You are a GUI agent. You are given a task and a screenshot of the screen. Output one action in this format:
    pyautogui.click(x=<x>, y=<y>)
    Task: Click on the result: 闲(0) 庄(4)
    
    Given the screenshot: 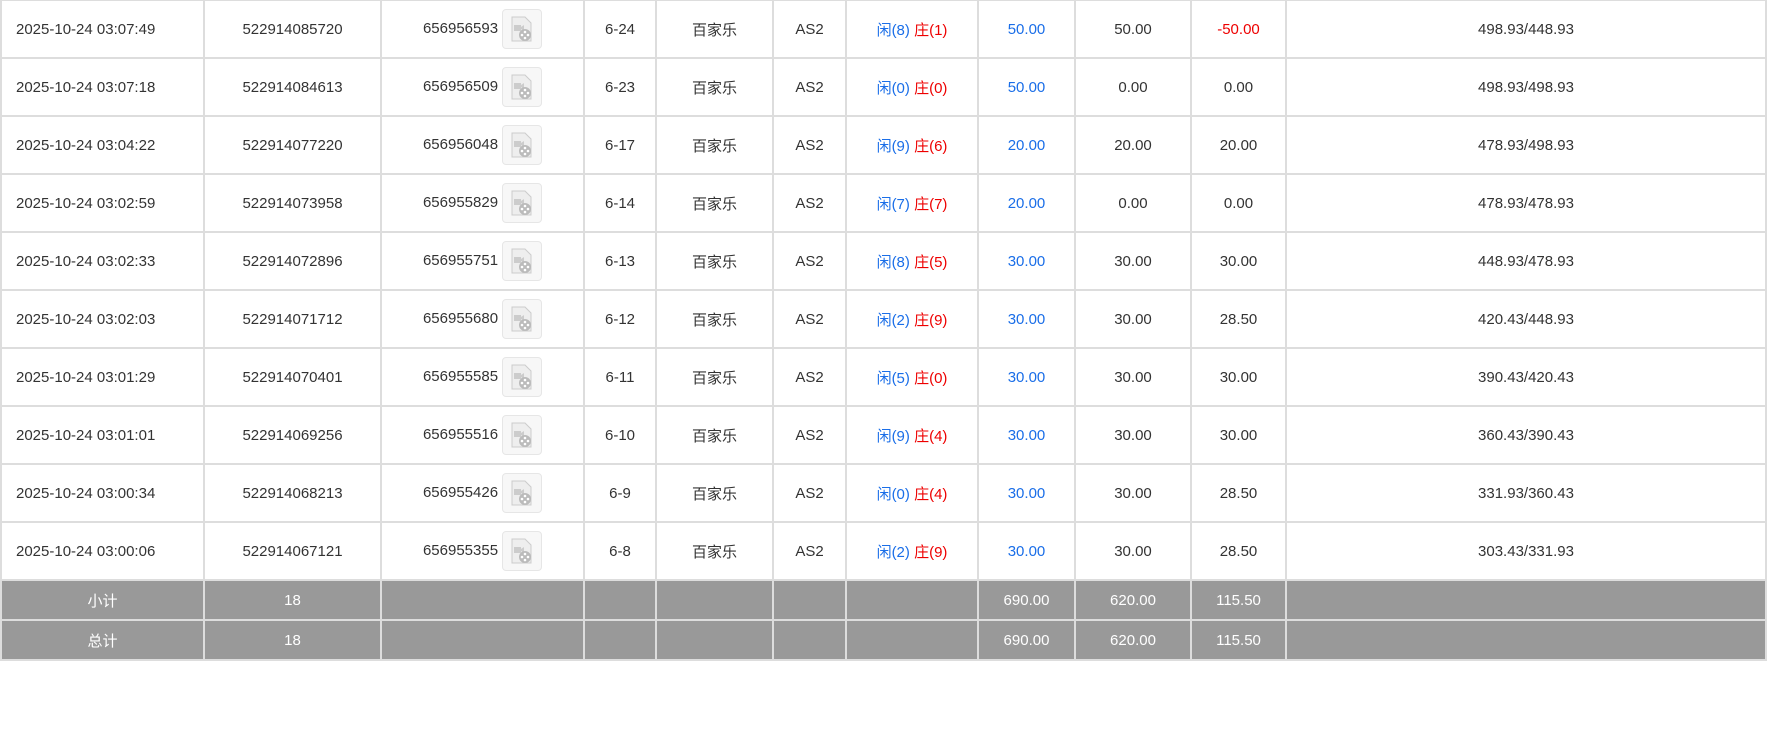 What is the action you would take?
    pyautogui.click(x=912, y=493)
    